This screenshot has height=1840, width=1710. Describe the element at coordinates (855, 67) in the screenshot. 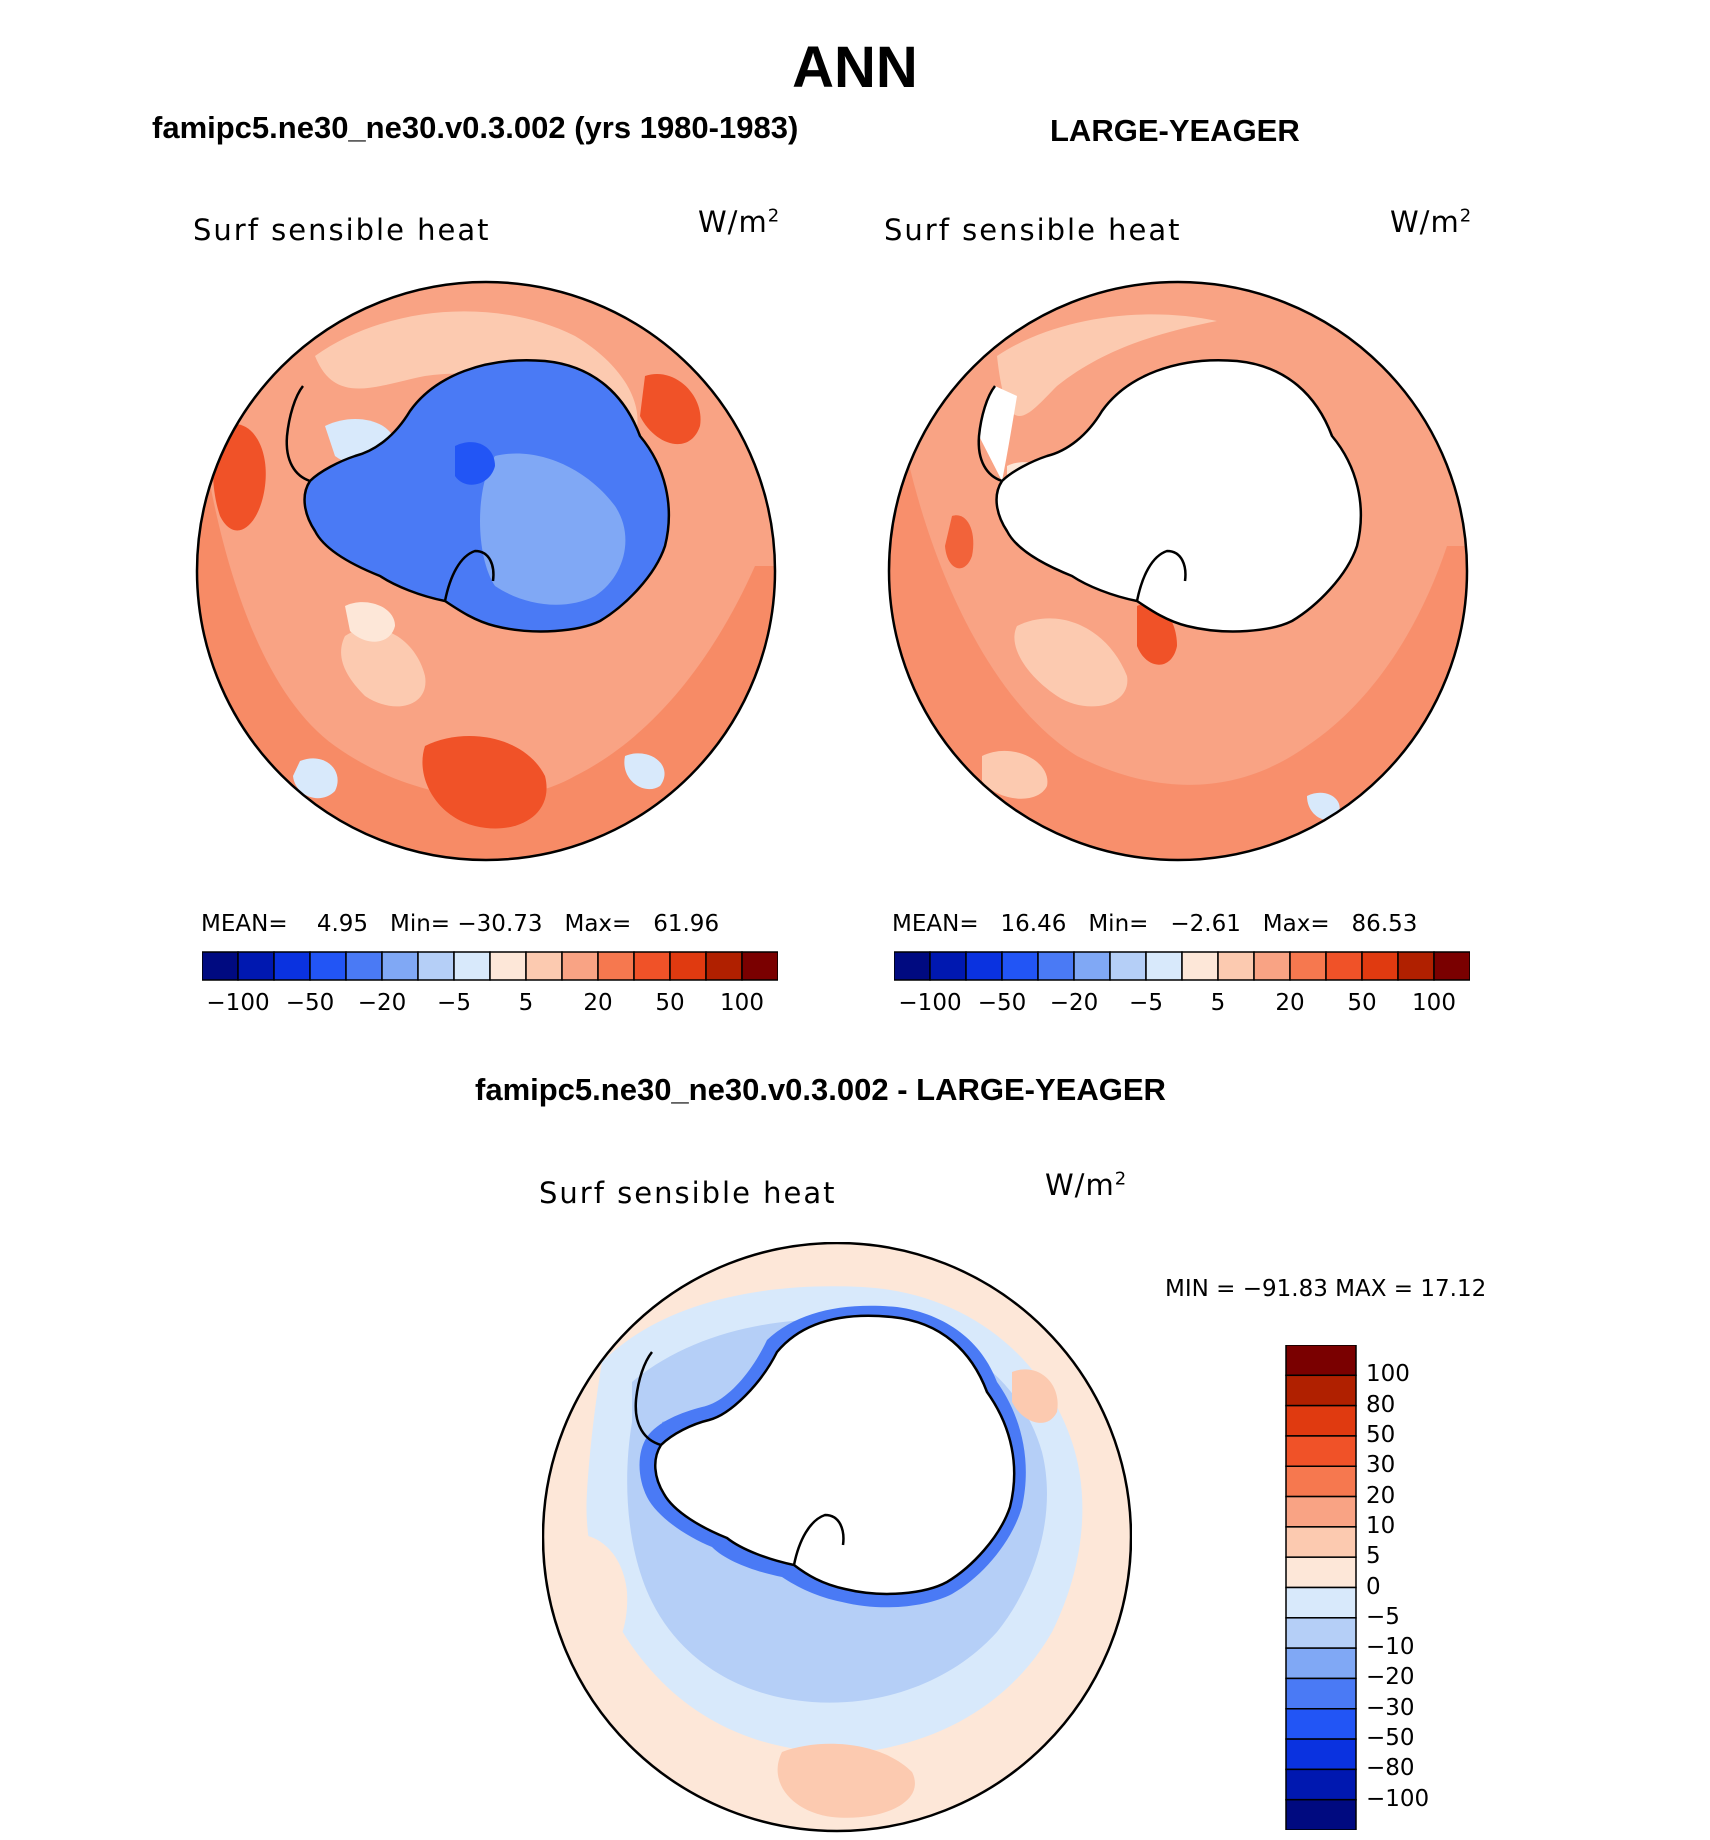

I see `figure-title: ANN` at that location.